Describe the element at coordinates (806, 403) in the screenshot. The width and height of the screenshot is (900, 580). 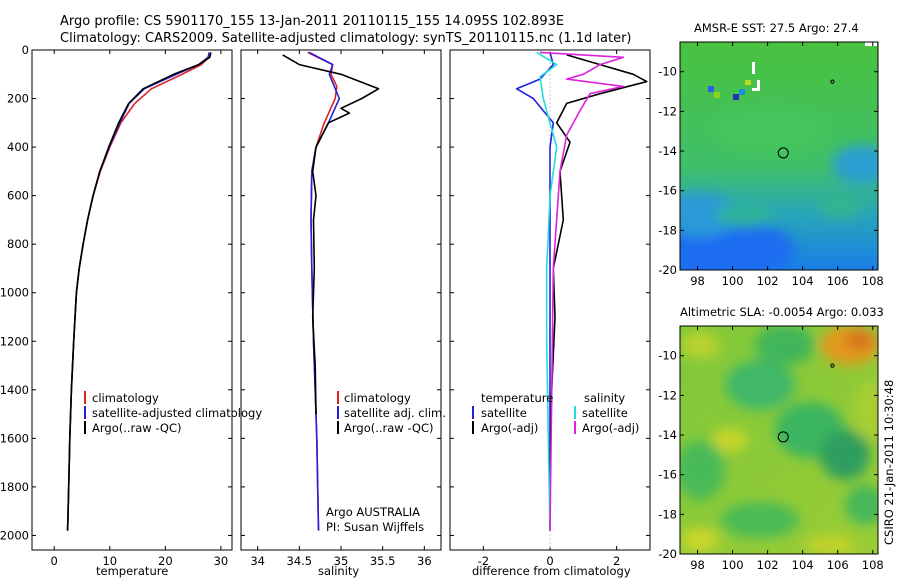
I see `sla-map-markers` at that location.